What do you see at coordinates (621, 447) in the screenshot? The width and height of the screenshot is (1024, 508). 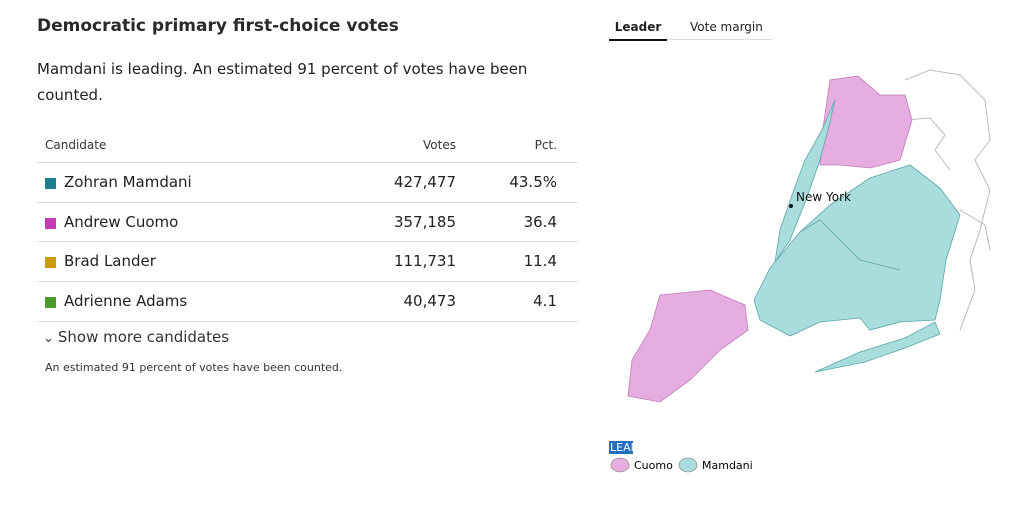 I see `legend-highlight` at bounding box center [621, 447].